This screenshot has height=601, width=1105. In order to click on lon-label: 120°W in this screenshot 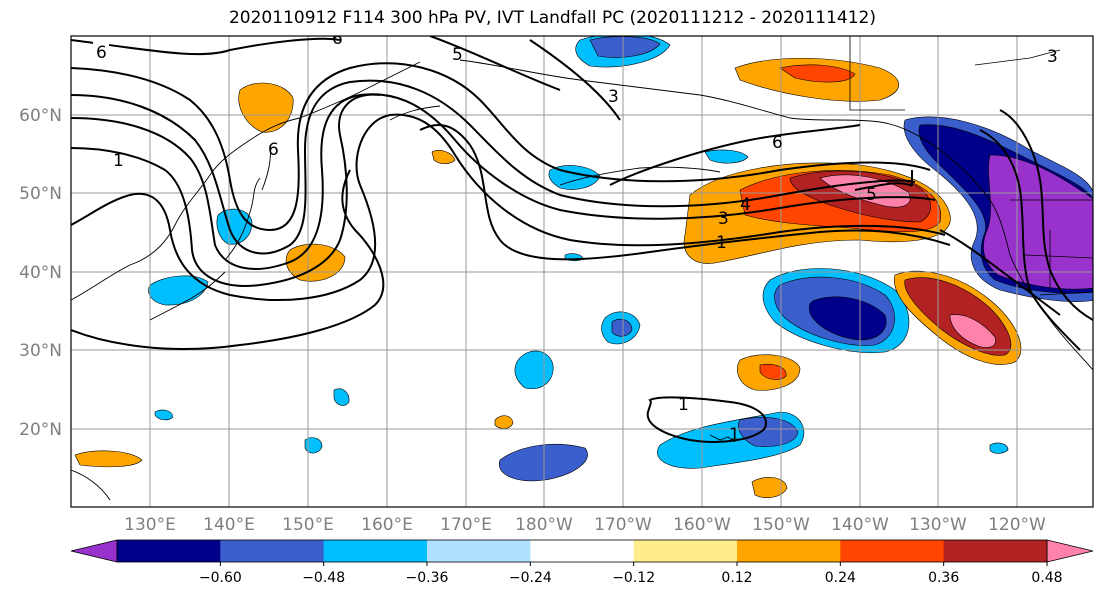, I will do `click(1017, 525)`.